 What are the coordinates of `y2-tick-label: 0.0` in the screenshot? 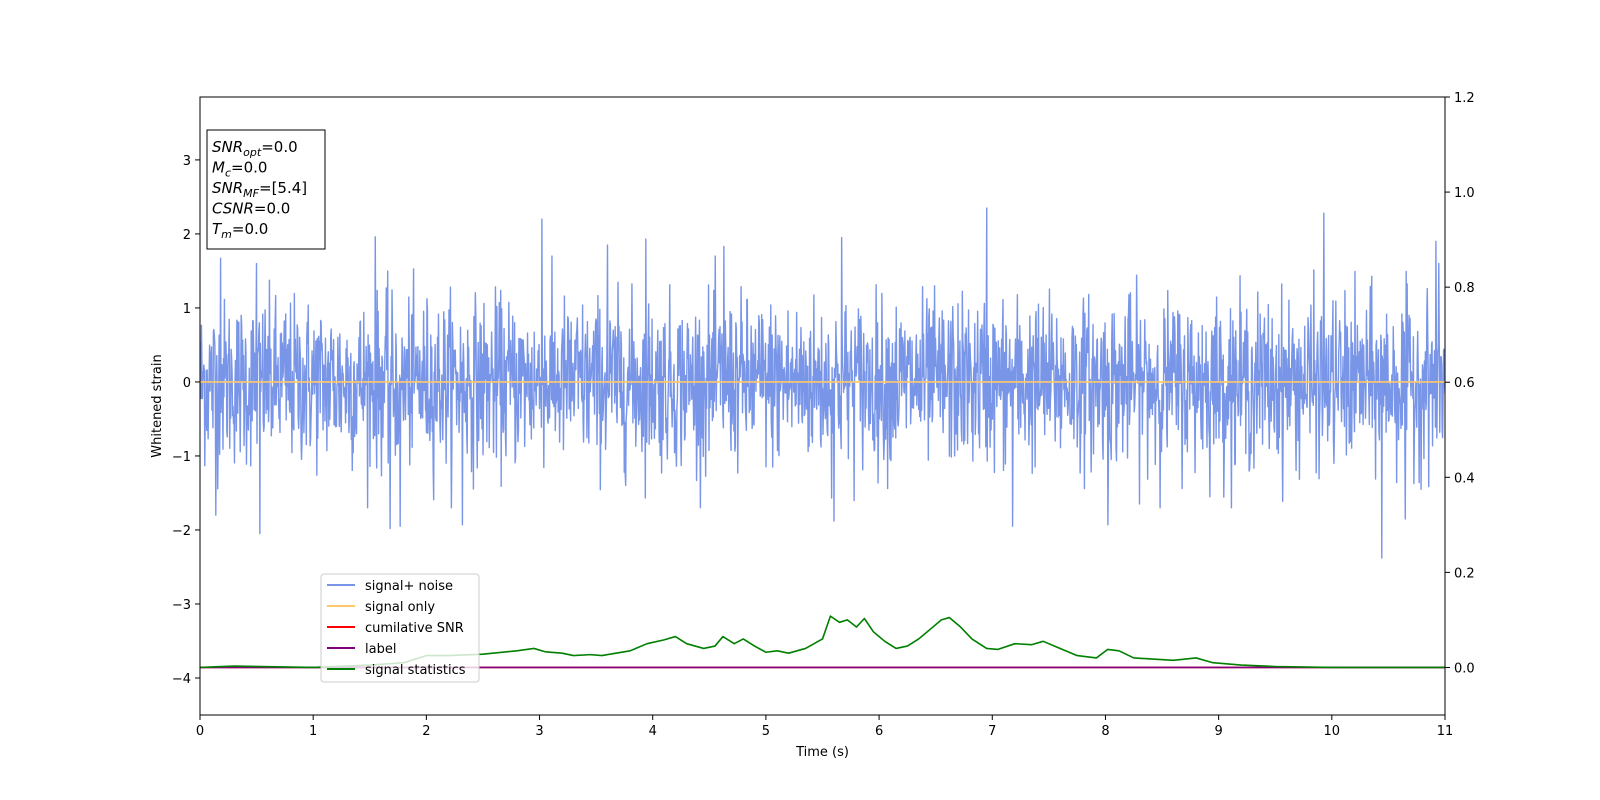 It's located at (1464, 668).